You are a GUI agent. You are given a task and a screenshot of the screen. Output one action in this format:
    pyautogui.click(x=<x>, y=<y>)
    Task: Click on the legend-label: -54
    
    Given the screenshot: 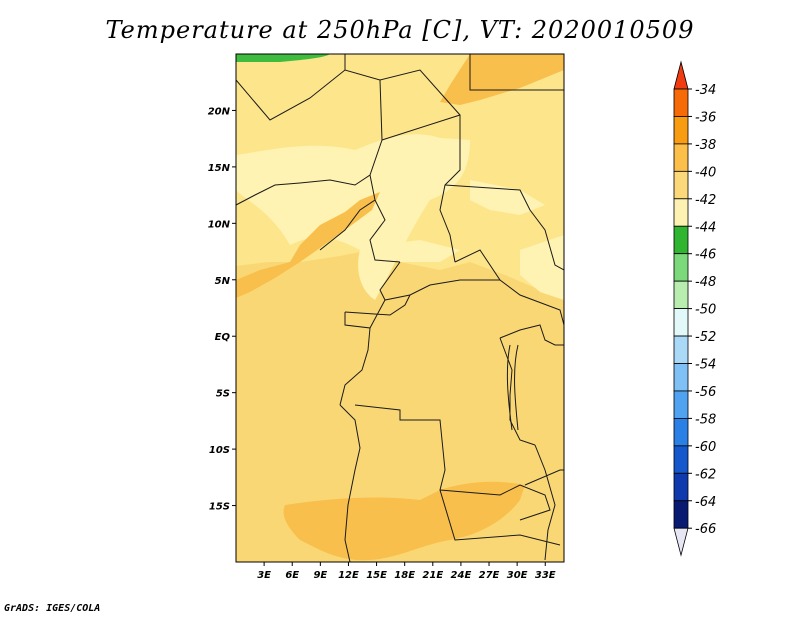 What is the action you would take?
    pyautogui.click(x=705, y=365)
    